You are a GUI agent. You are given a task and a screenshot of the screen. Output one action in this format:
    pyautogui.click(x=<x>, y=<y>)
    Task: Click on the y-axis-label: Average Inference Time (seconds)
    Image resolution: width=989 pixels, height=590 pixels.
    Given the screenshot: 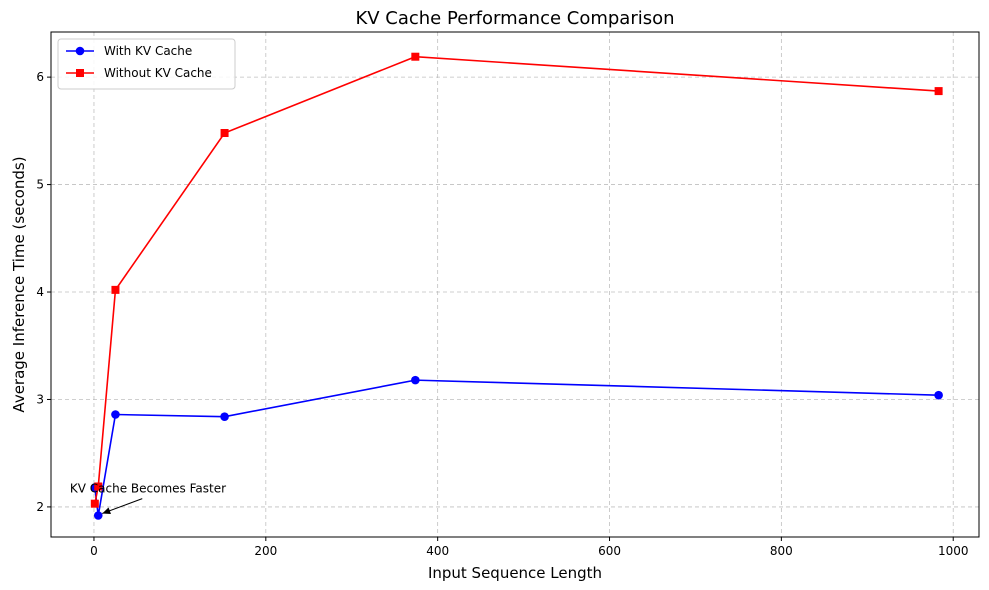 What is the action you would take?
    pyautogui.click(x=19, y=284)
    